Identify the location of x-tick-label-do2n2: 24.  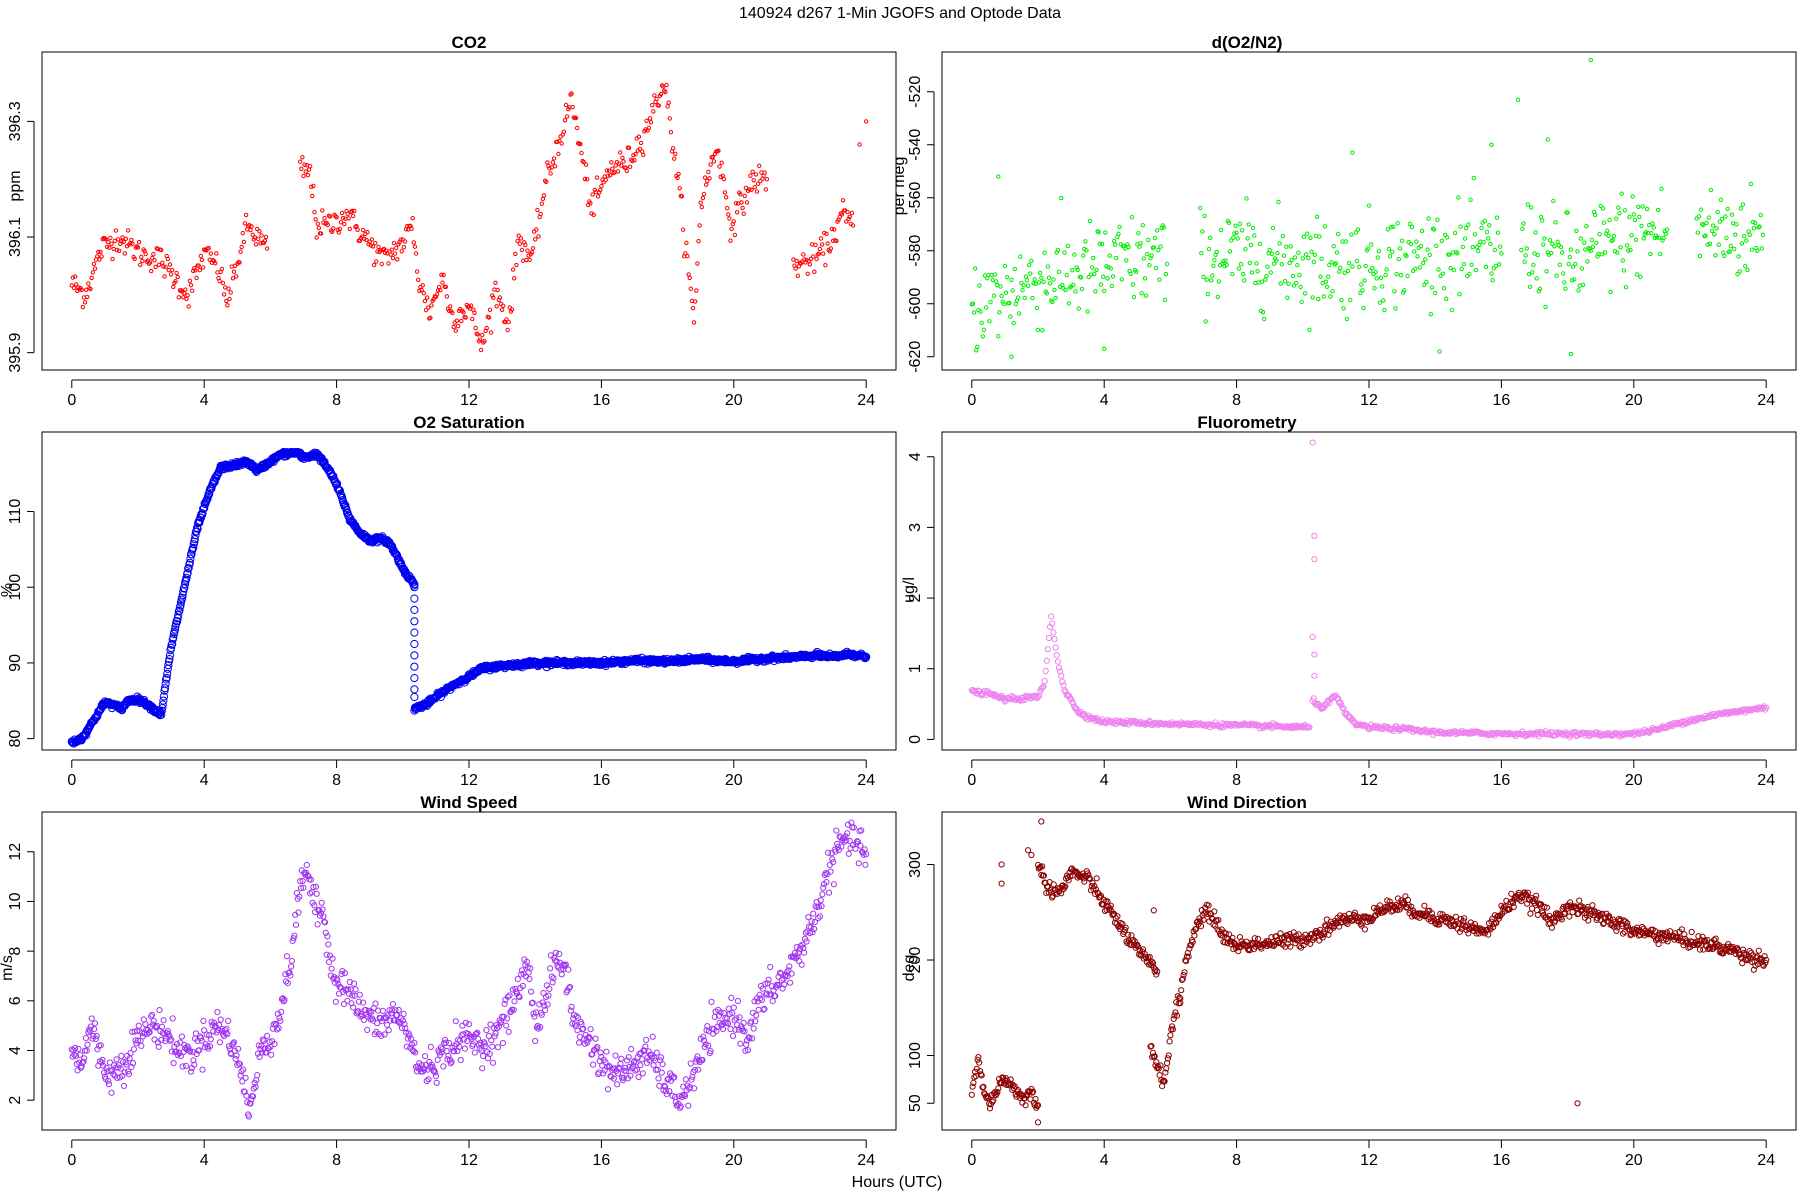
(1766, 400).